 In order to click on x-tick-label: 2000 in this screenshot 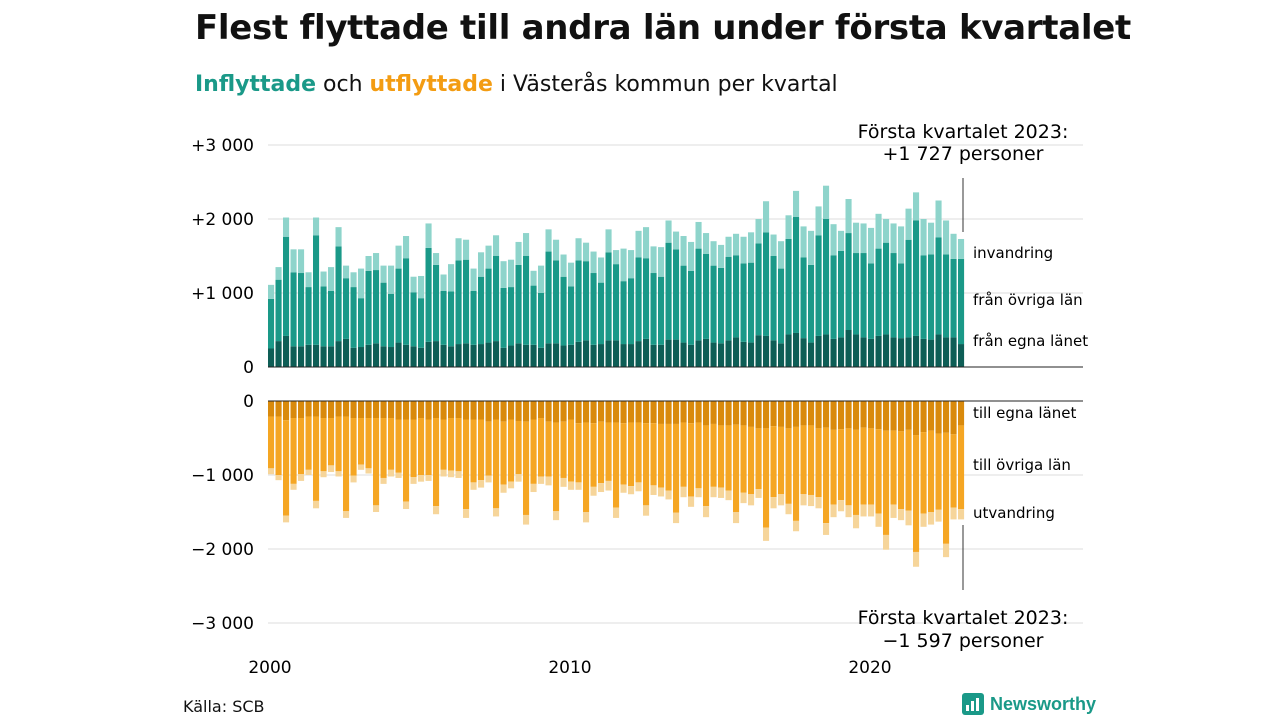, I will do `click(269, 668)`.